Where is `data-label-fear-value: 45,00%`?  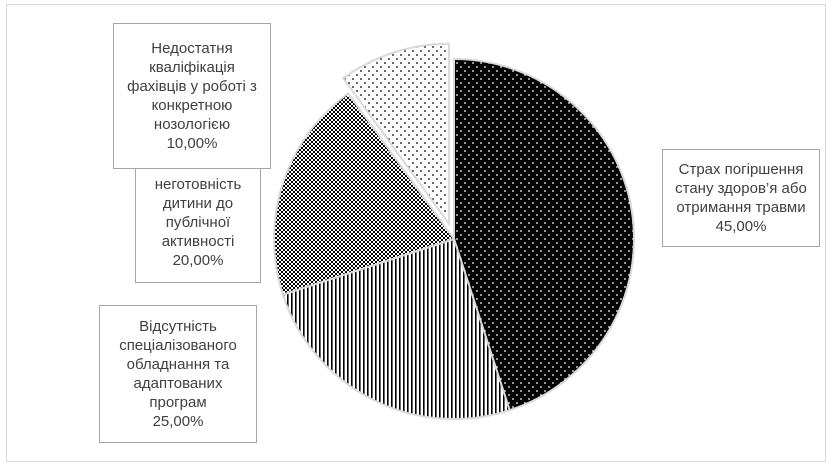
data-label-fear-value: 45,00% is located at coordinates (741, 226).